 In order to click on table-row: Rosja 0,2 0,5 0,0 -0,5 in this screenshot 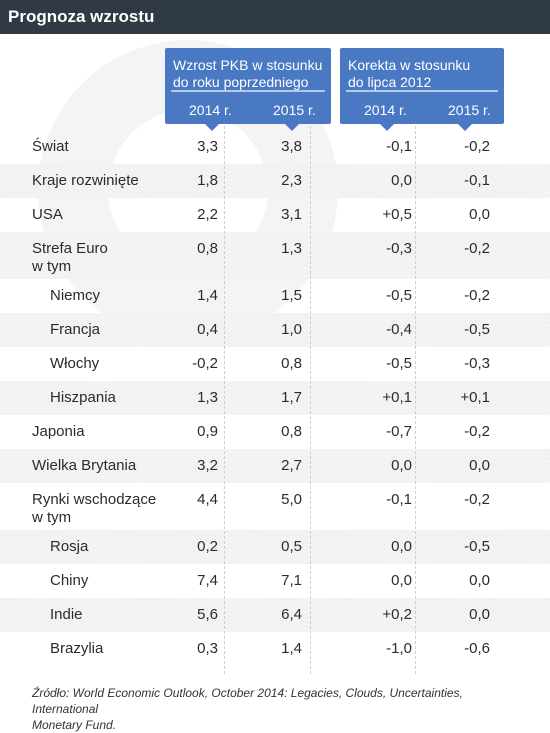, I will do `click(275, 547)`.